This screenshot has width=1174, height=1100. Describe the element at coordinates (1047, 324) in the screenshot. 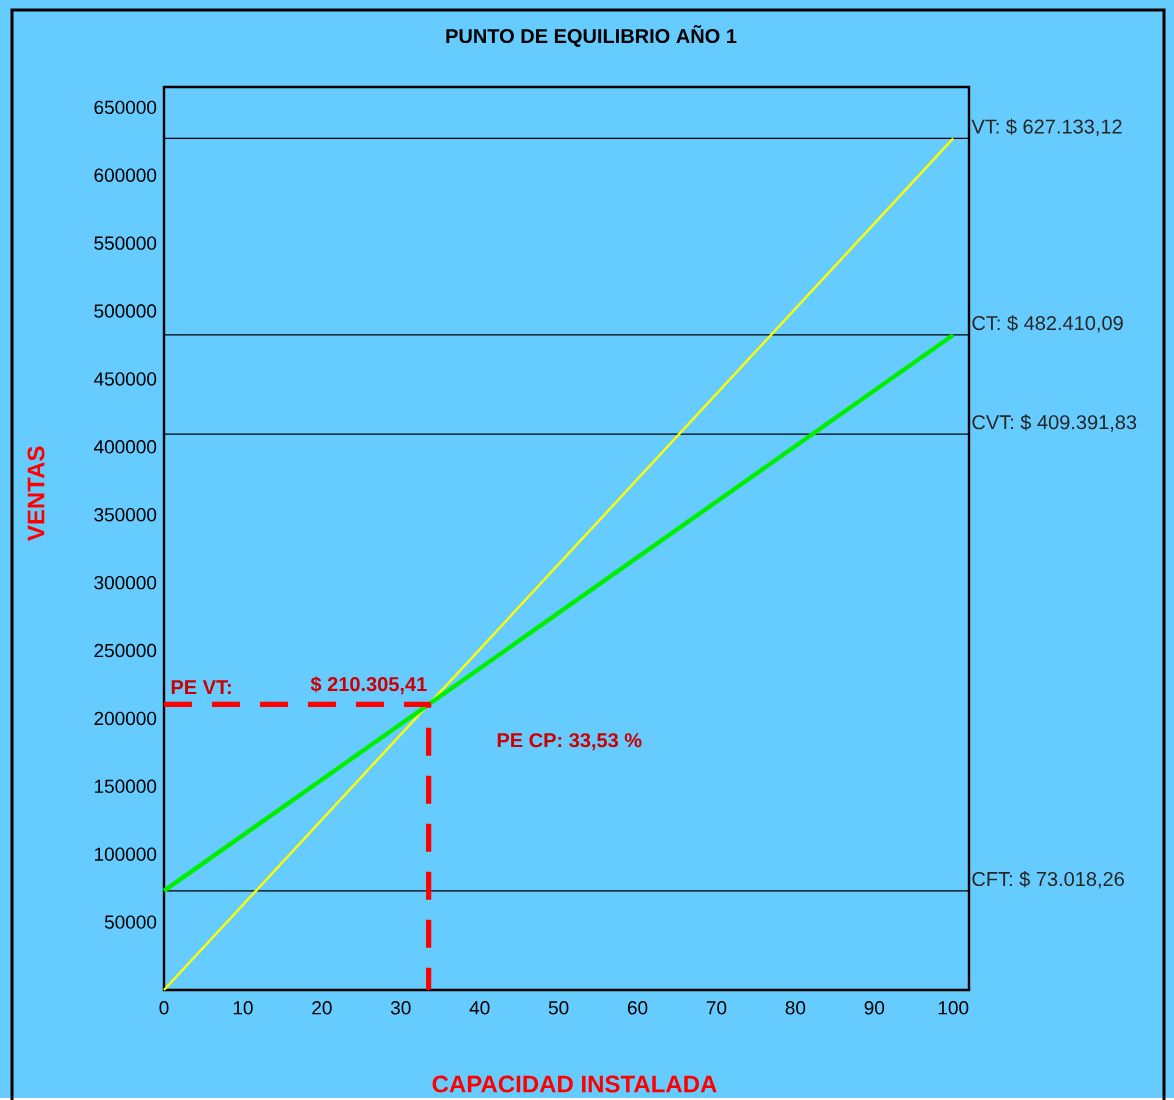

I see `ref-line-label: CT: $ 482.410,09` at that location.